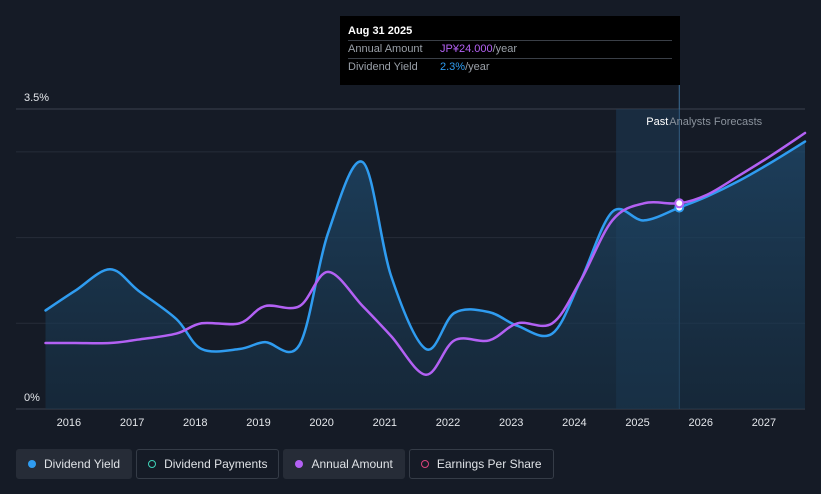  What do you see at coordinates (132, 423) in the screenshot?
I see `x-tick-label: 2017` at bounding box center [132, 423].